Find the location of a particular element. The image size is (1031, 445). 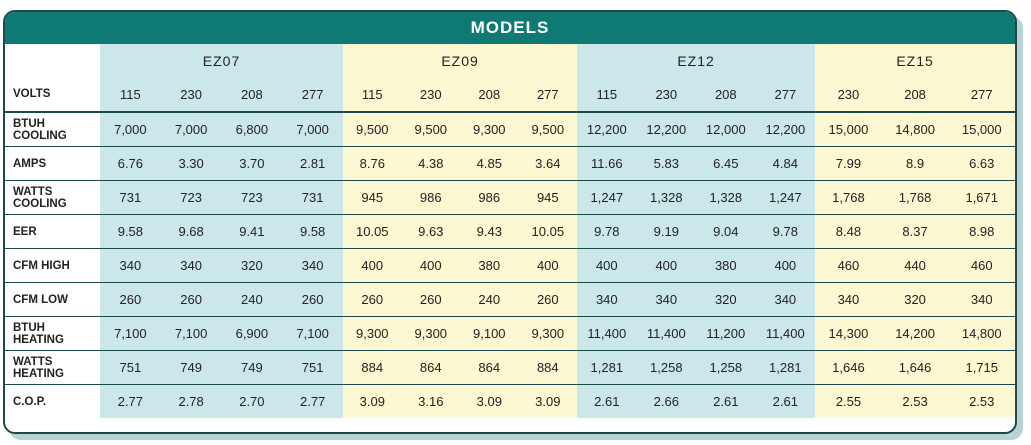

value-cell: 12,000 is located at coordinates (726, 129).